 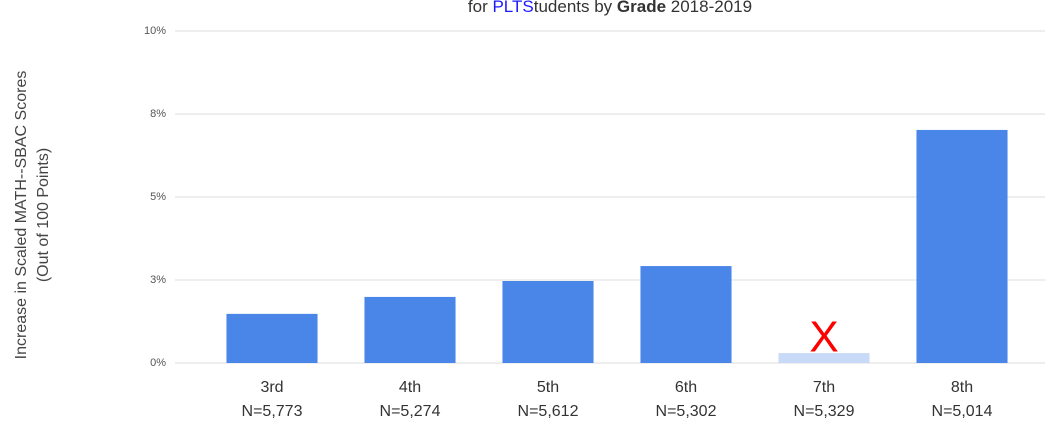 What do you see at coordinates (158, 280) in the screenshot?
I see `y-tick-label: 3%` at bounding box center [158, 280].